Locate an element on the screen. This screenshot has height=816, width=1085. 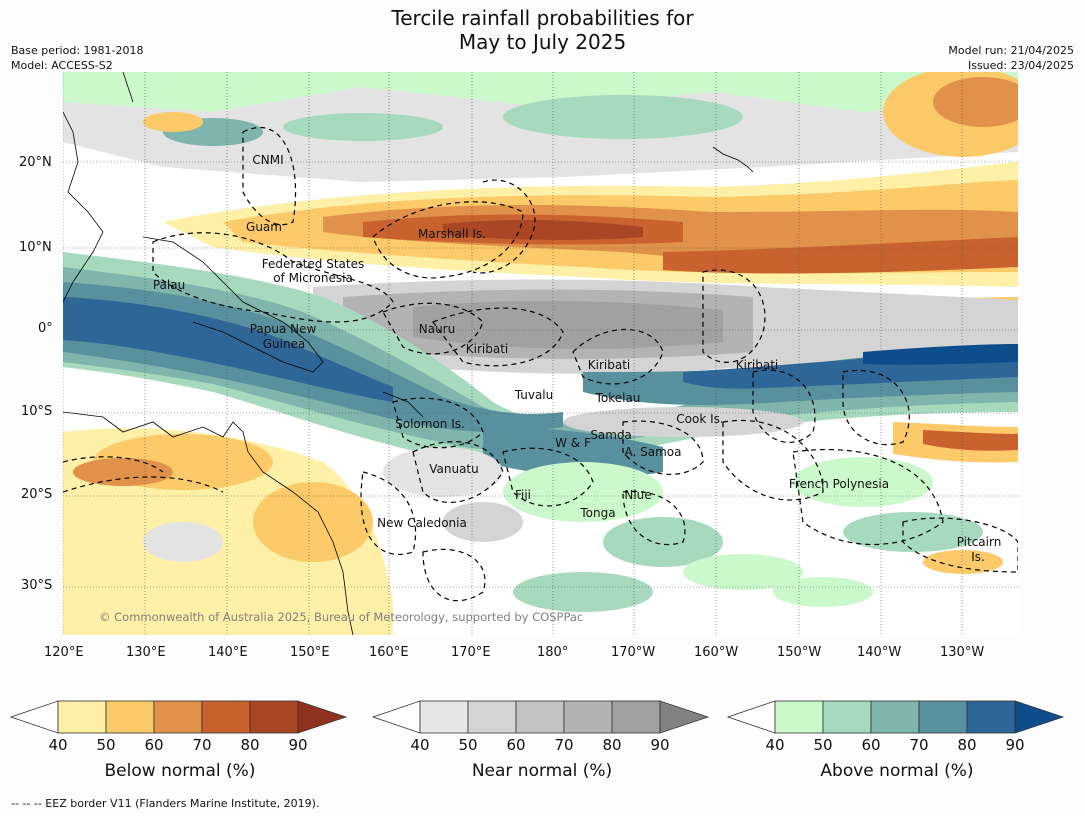
region-label-kiribati-phoenix: Kiribati is located at coordinates (609, 365).